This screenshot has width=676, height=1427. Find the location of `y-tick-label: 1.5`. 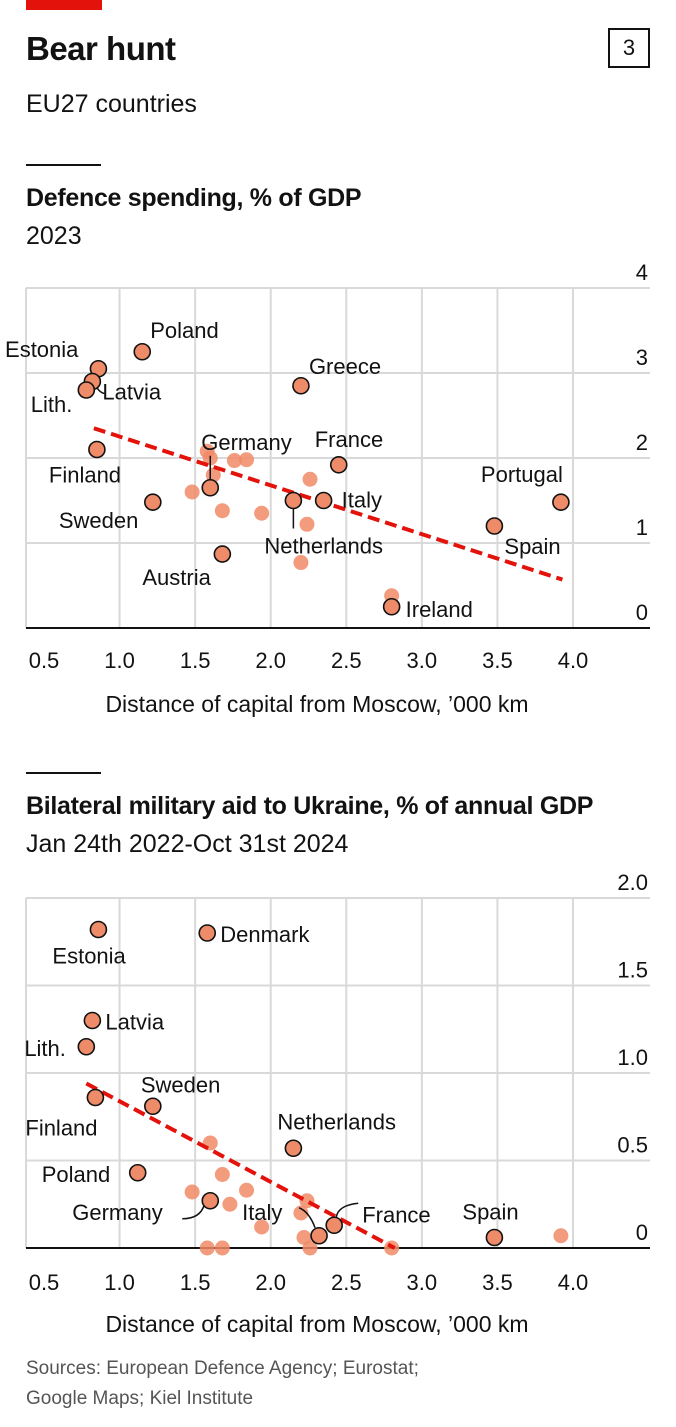

y-tick-label: 1.5 is located at coordinates (632, 970).